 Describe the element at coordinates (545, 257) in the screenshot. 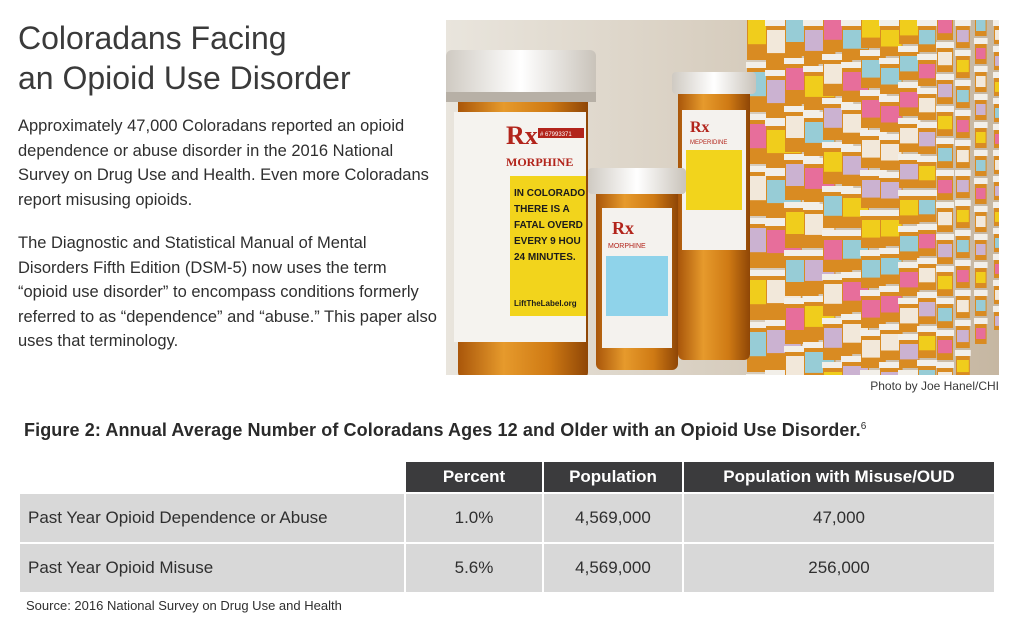

I see `svg-text: 24 MINUTES.` at that location.